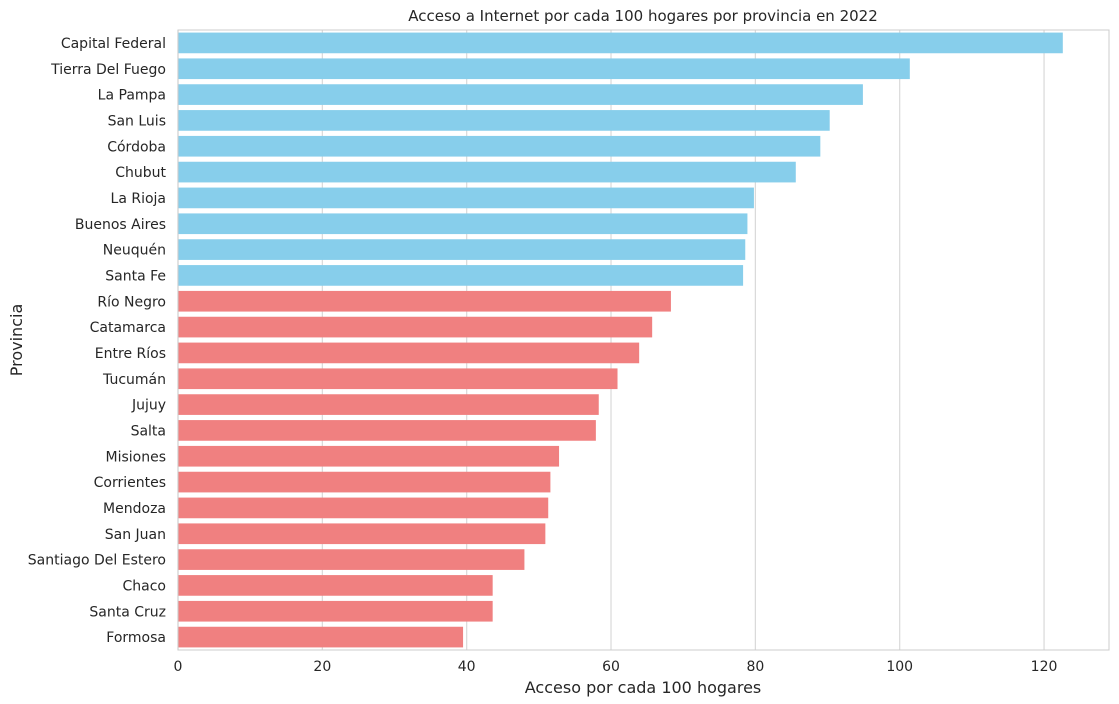  What do you see at coordinates (899, 667) in the screenshot?
I see `x-tick-label: 100` at bounding box center [899, 667].